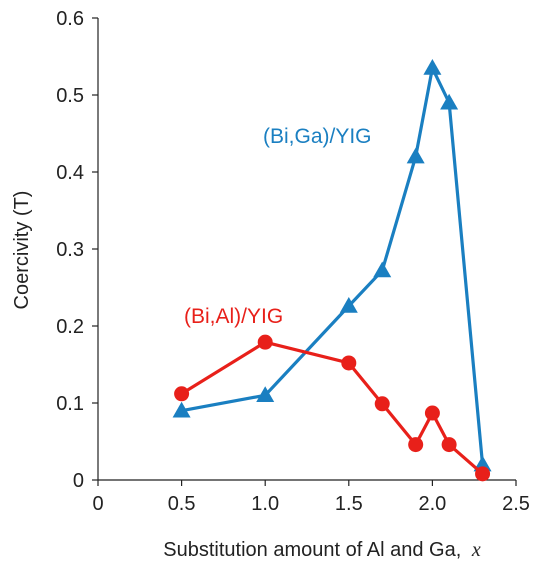  What do you see at coordinates (317, 136) in the screenshot?
I see `series-label-bi-ga: (Bi,Ga)/YIG` at bounding box center [317, 136].